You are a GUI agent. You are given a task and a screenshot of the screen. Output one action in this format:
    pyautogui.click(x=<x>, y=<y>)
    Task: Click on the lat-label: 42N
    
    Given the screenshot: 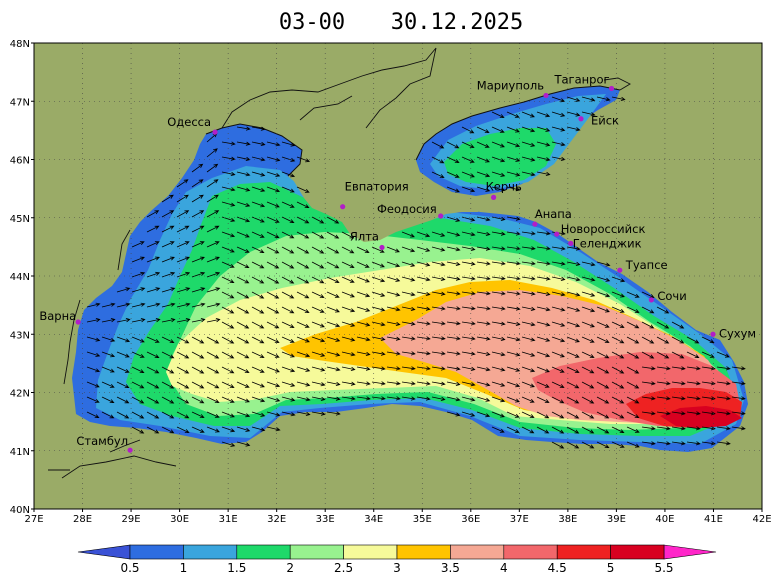 What is the action you would take?
    pyautogui.click(x=20, y=394)
    